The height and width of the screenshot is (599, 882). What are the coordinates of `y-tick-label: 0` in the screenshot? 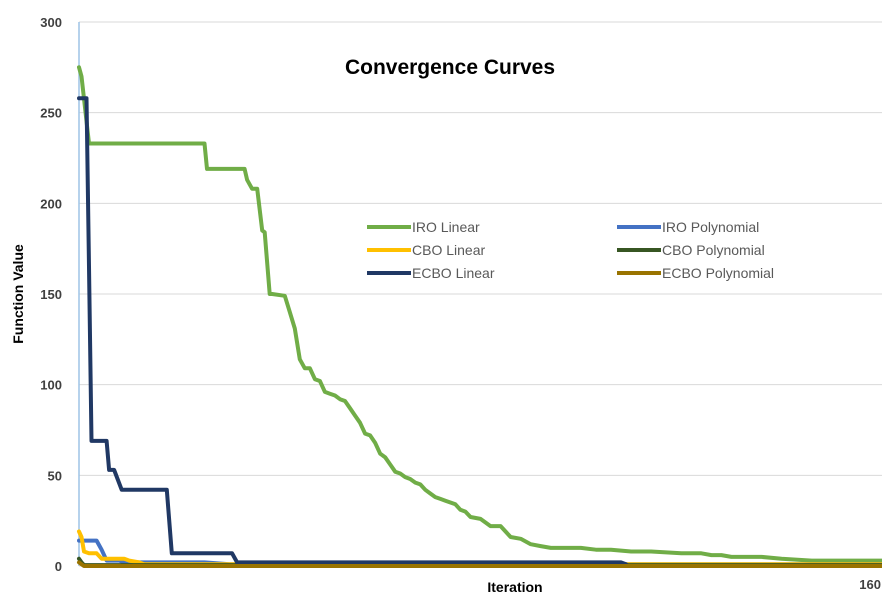 It's located at (58, 566).